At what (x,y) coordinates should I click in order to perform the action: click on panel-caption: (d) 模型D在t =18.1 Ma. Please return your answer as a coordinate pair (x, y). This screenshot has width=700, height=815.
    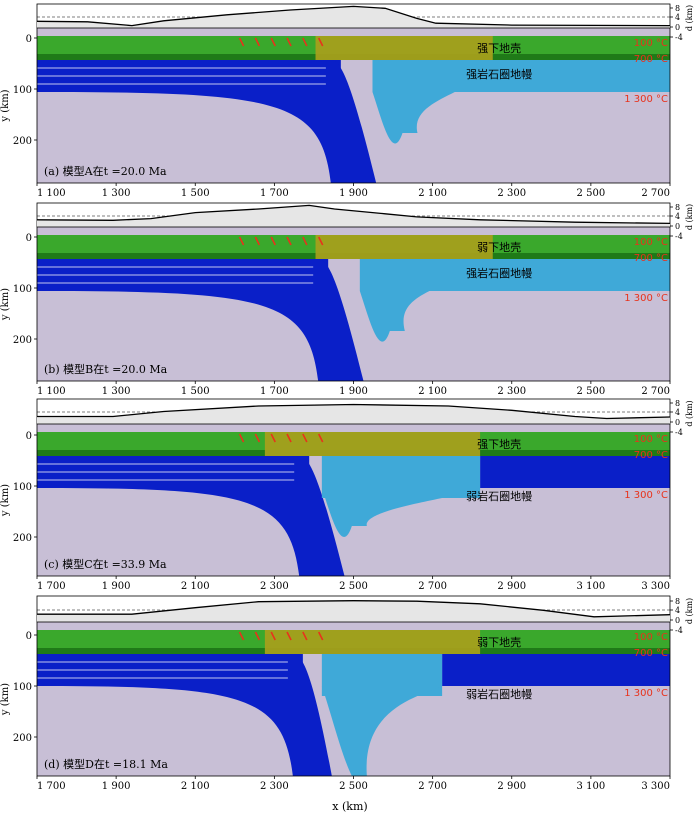
    Looking at the image, I should click on (106, 764).